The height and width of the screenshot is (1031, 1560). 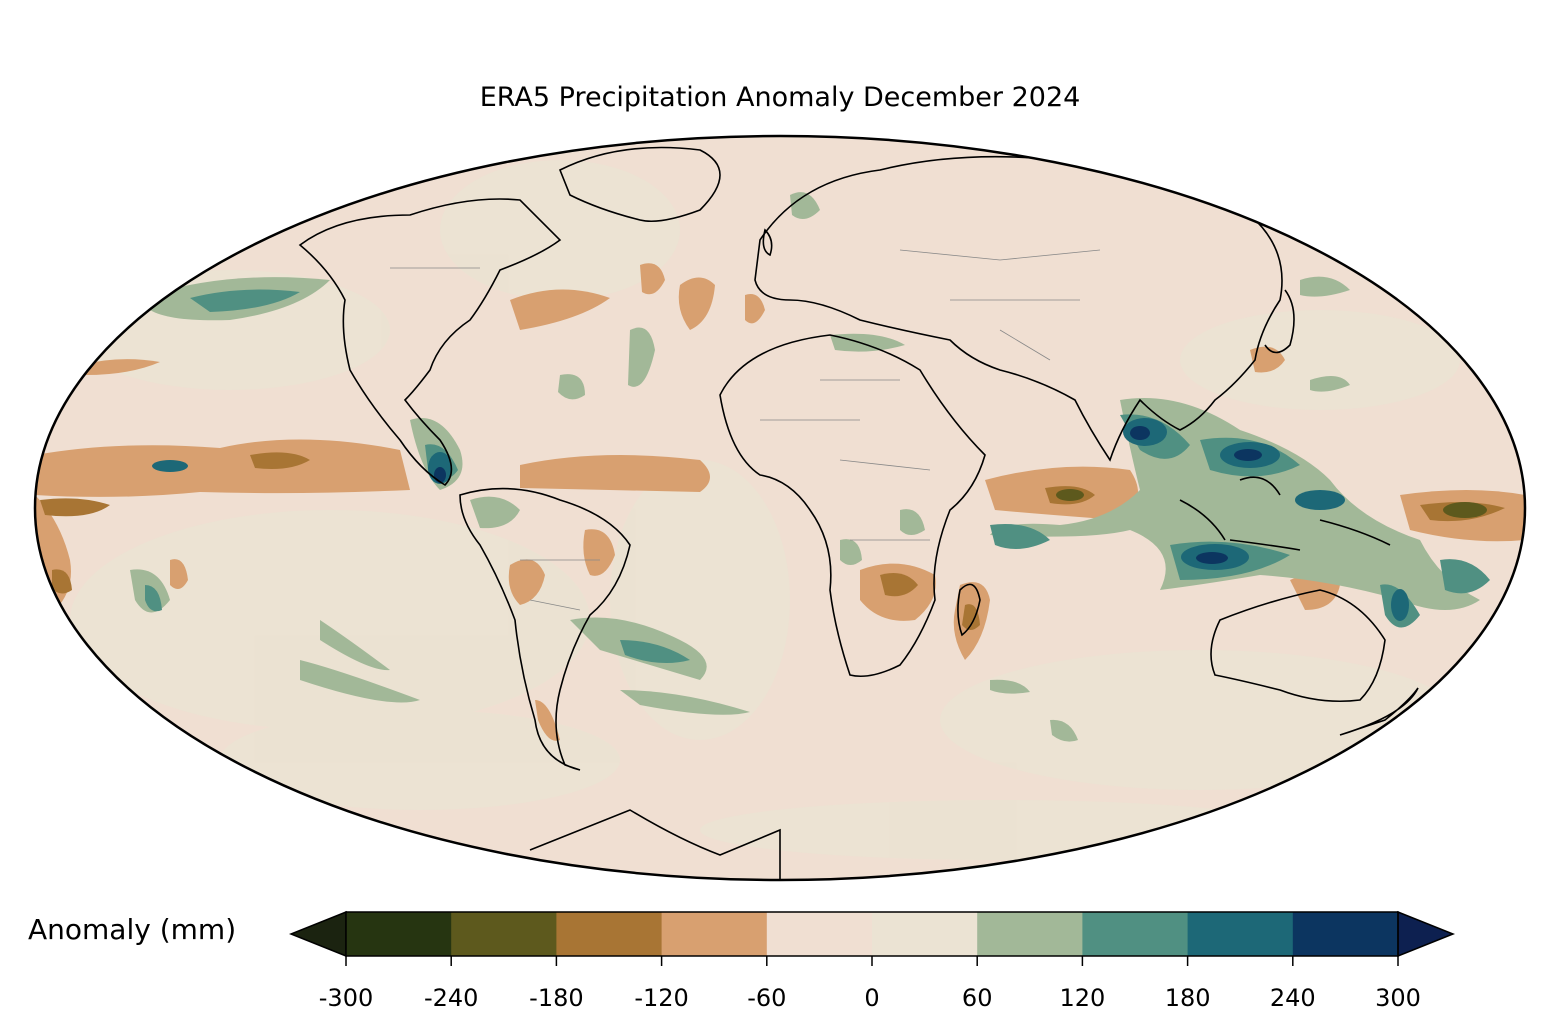 What do you see at coordinates (661, 998) in the screenshot?
I see `colorbar-tick-label: -120` at bounding box center [661, 998].